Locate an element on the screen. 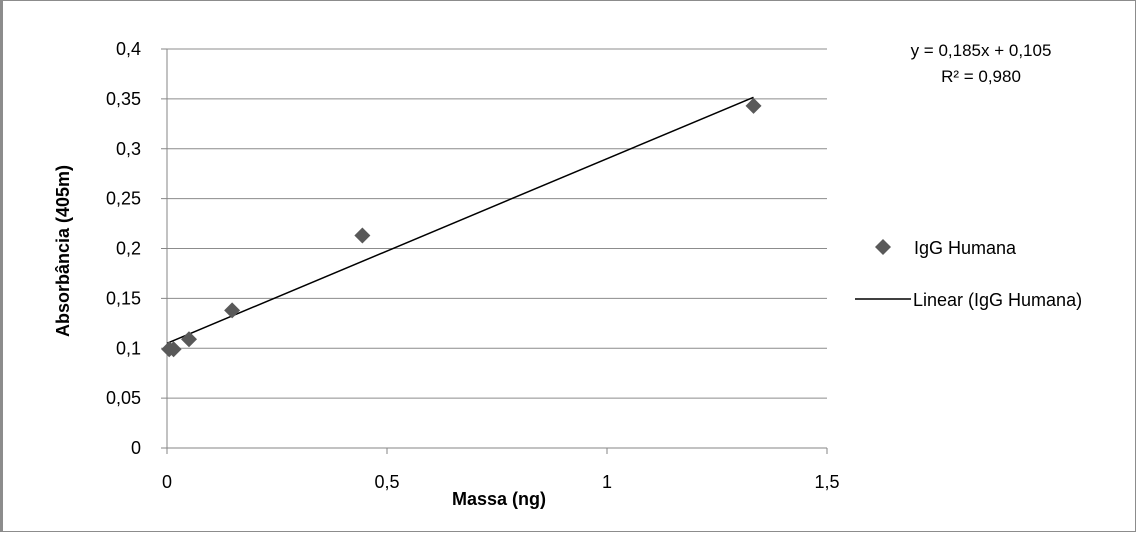 The width and height of the screenshot is (1136, 533). y-tick-label: 0,1 is located at coordinates (128, 348).